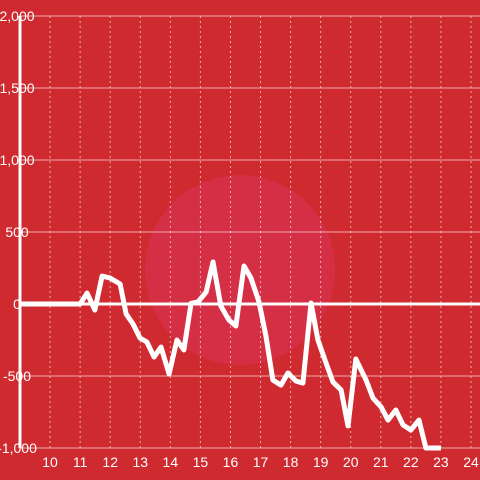 This screenshot has width=480, height=480. I want to click on x-tick-label: 16, so click(231, 462).